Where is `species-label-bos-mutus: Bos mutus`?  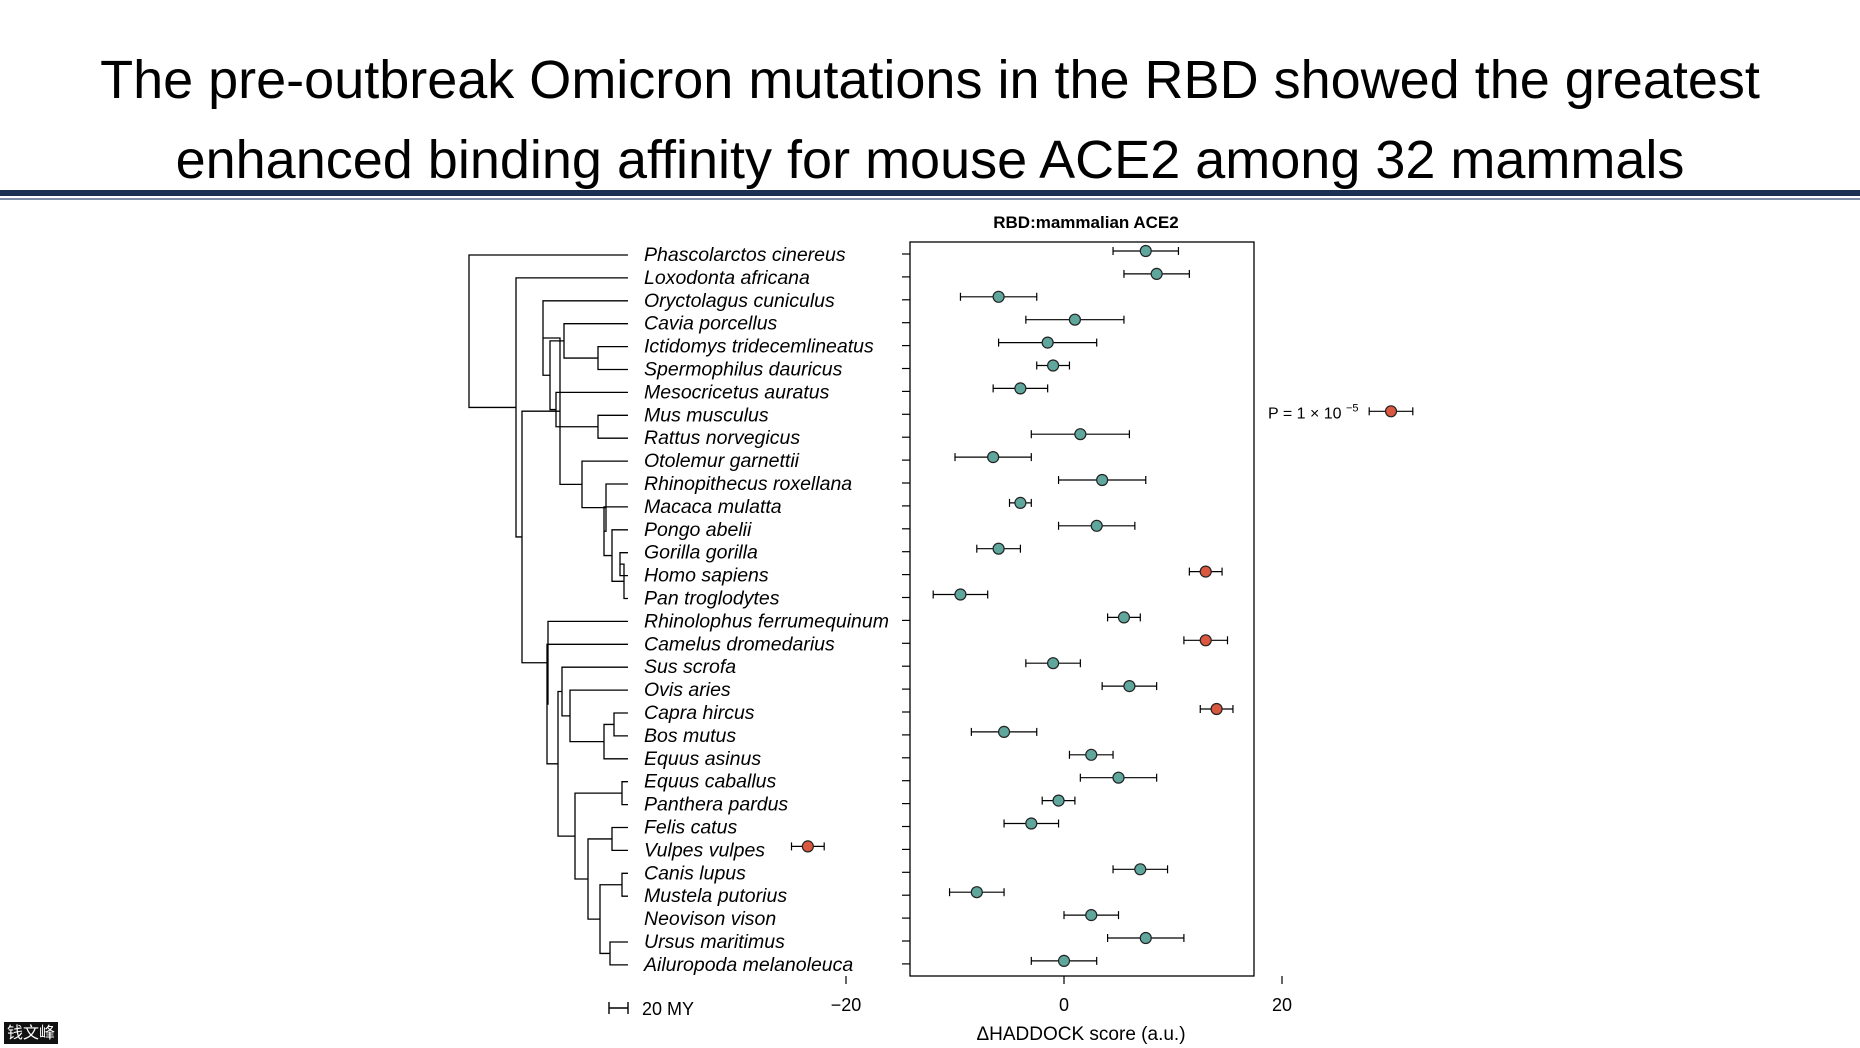 species-label-bos-mutus: Bos mutus is located at coordinates (690, 736).